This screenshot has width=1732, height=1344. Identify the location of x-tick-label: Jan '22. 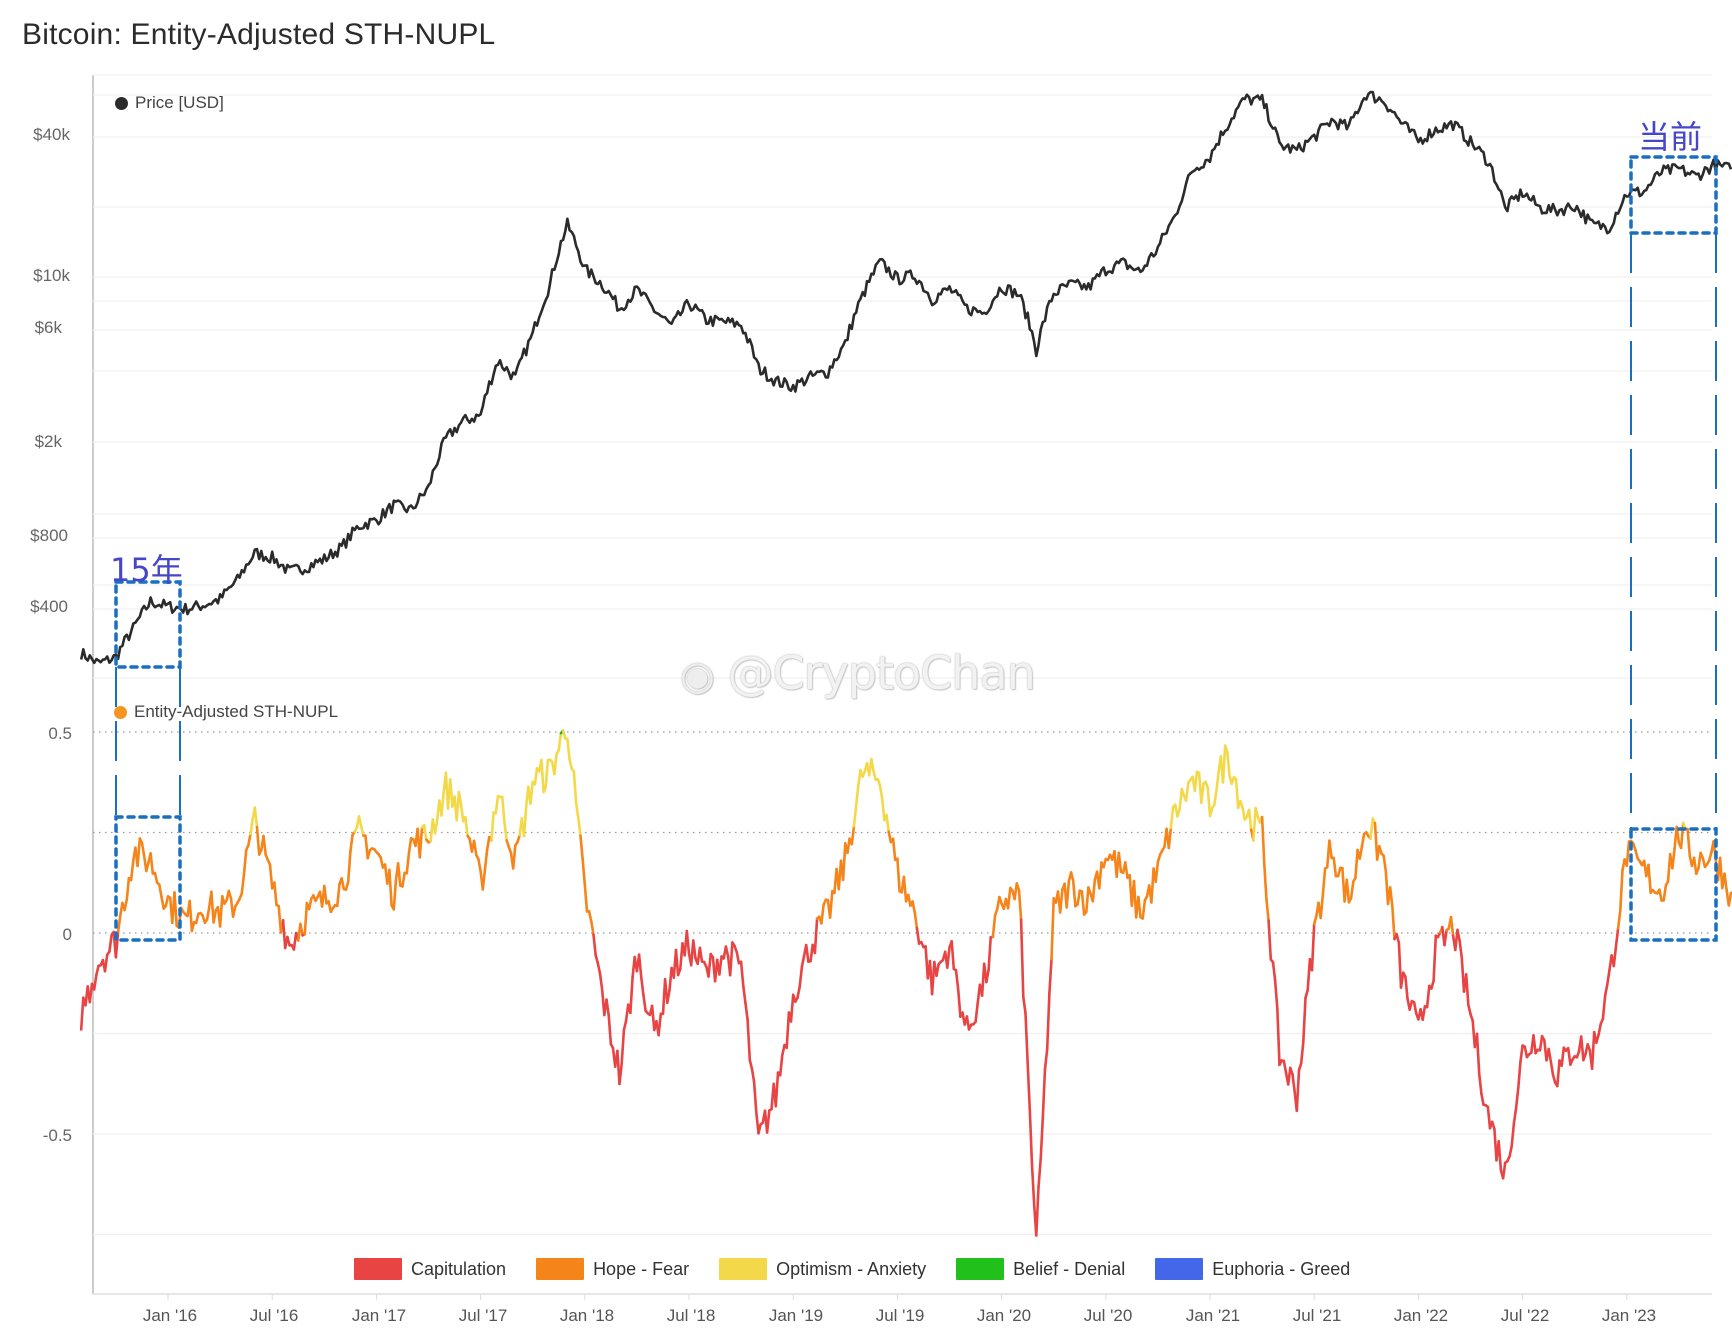
(1421, 1315).